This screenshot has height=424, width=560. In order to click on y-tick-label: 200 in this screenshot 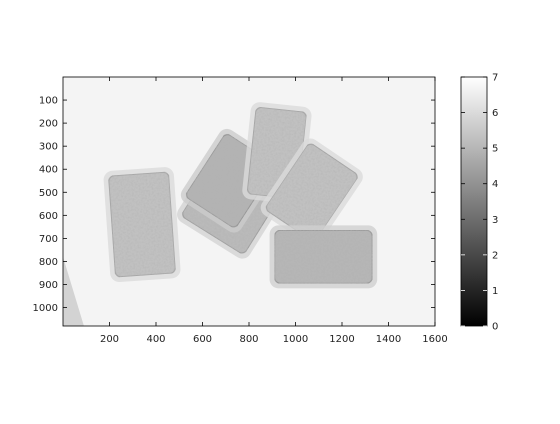, I will do `click(48, 124)`.